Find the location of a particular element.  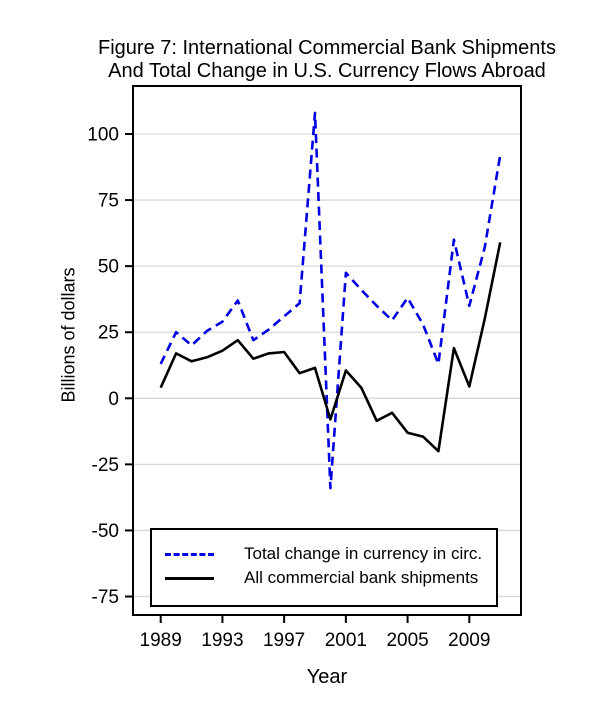

x-axis-title: Year is located at coordinates (327, 677).